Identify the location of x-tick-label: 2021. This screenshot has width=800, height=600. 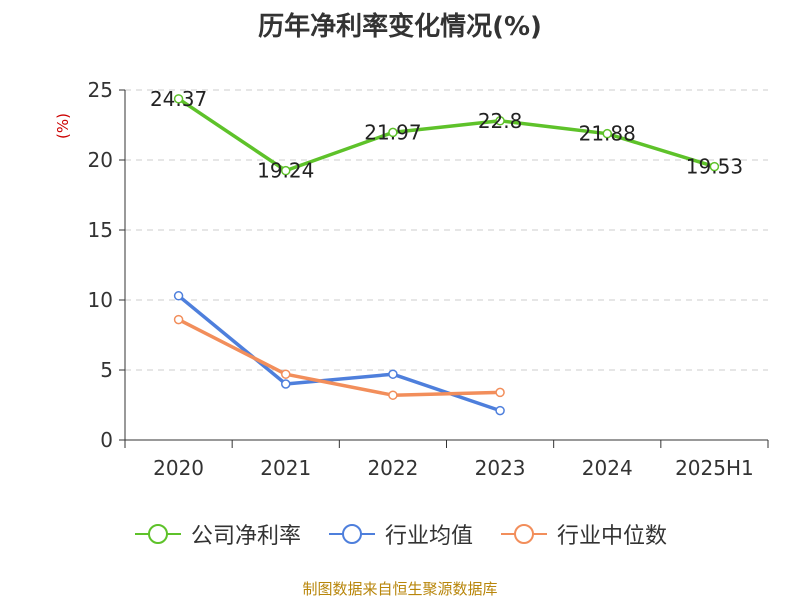
(285, 468).